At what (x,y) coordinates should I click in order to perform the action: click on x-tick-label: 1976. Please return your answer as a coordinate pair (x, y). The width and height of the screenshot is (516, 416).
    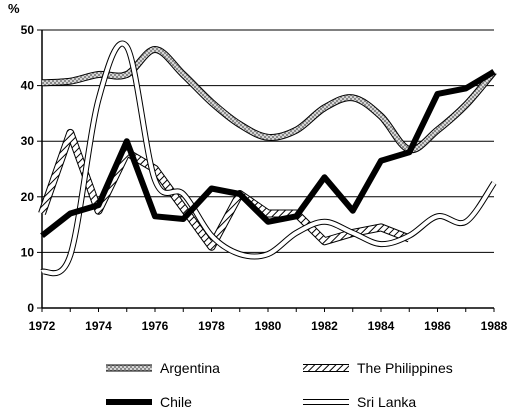
    Looking at the image, I should click on (155, 326).